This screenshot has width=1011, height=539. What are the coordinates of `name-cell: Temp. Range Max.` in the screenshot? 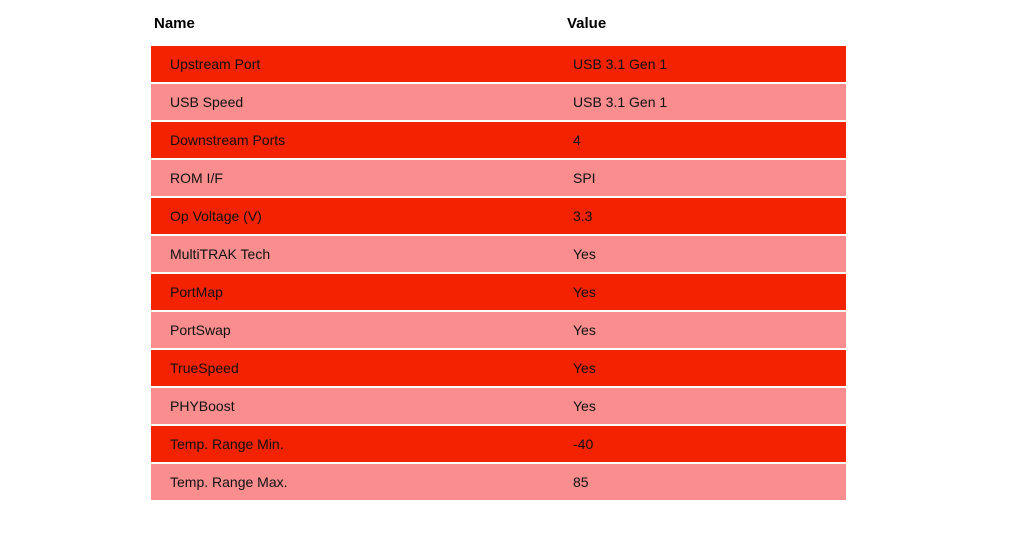 It's located at (358, 483).